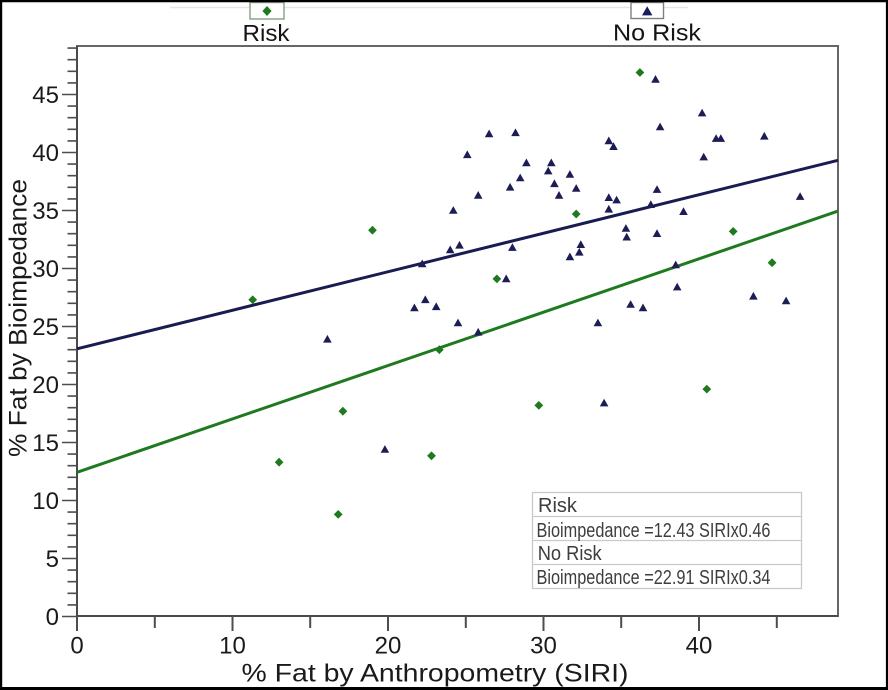 The image size is (888, 690). Describe the element at coordinates (435, 674) in the screenshot. I see `svg-text: % Fat by Anthropometry (SIRI)` at that location.